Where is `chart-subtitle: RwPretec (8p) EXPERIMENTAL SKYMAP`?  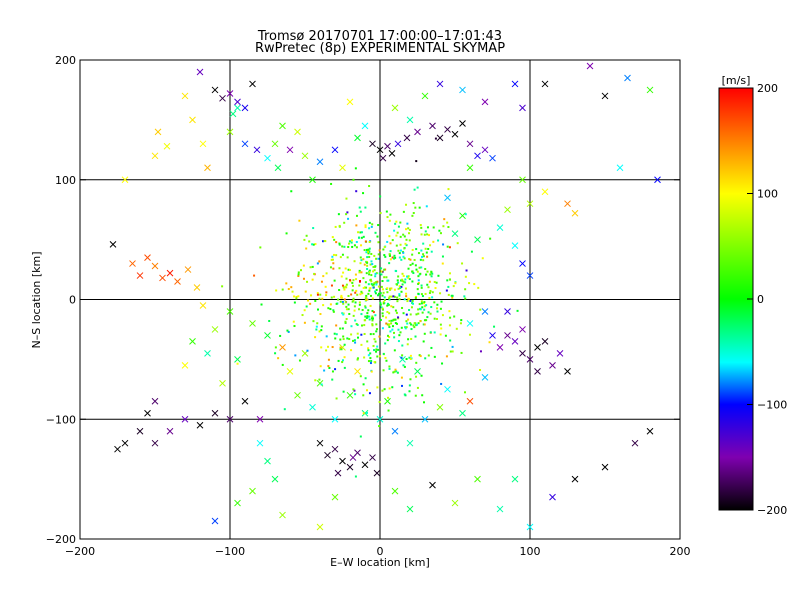
chart-subtitle: RwPretec (8p) EXPERIMENTAL SKYMAP is located at coordinates (380, 48).